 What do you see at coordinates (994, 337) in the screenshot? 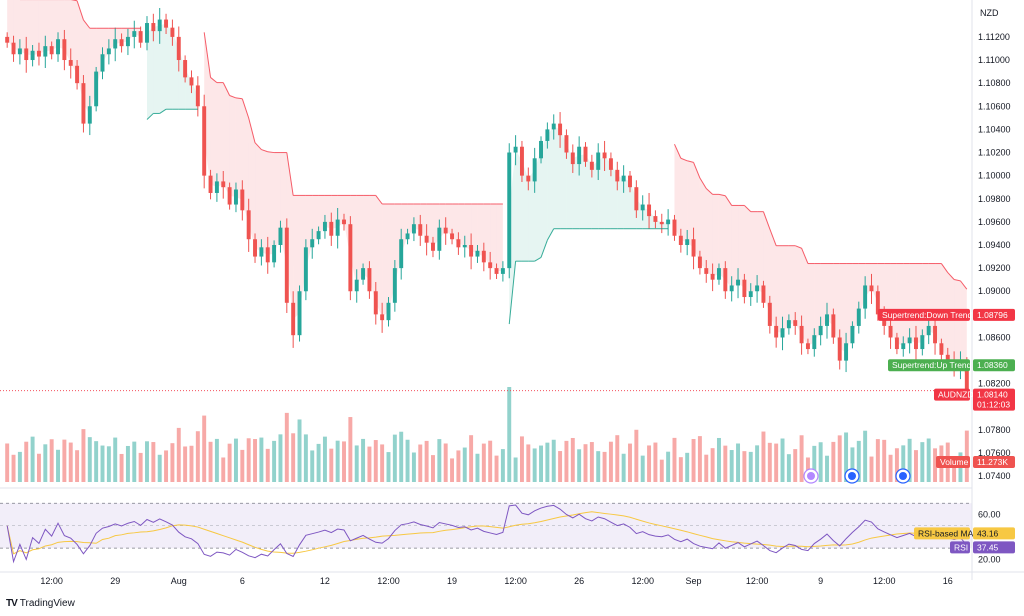
I see `y-tick-label: 1.08600` at bounding box center [994, 337].